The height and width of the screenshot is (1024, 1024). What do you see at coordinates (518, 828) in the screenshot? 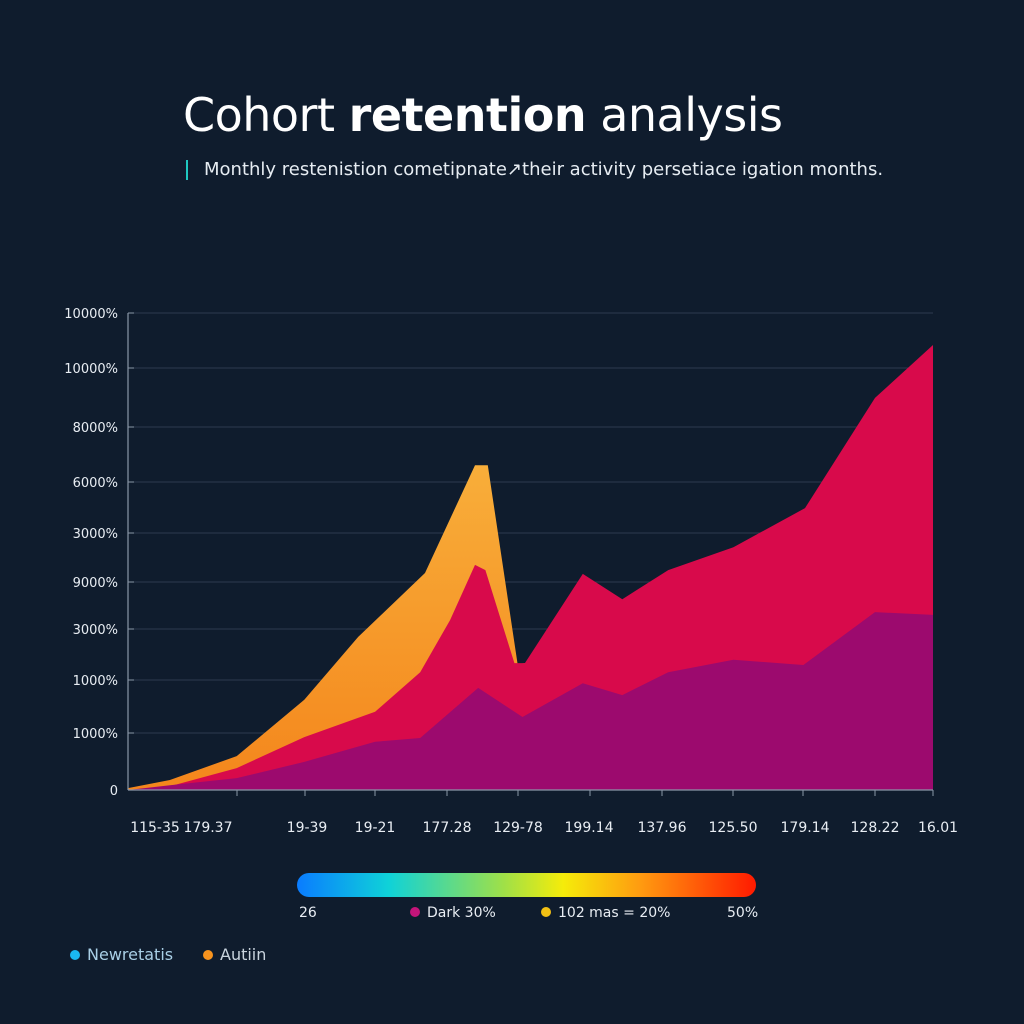
I see `x-tick-label: 129-78` at bounding box center [518, 828].